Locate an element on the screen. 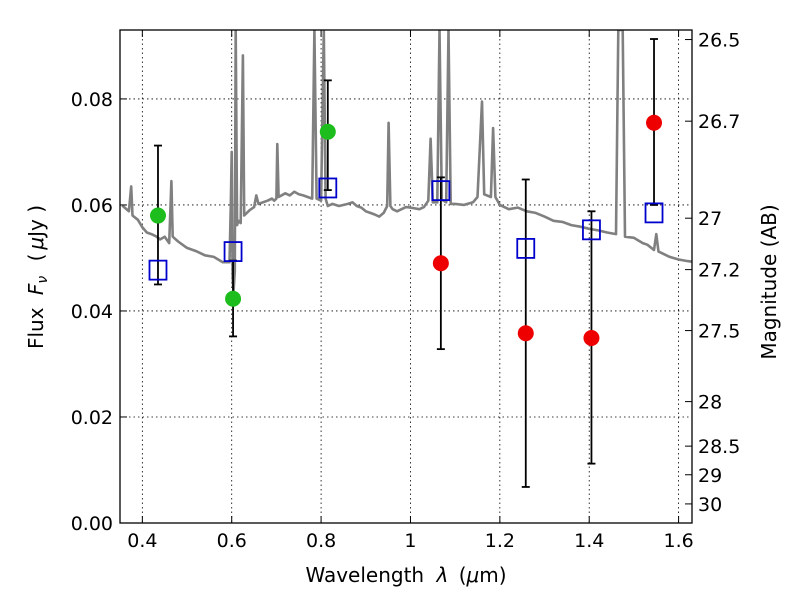  y-axis-label: Flux Fν (μJy ) is located at coordinates (38, 277).